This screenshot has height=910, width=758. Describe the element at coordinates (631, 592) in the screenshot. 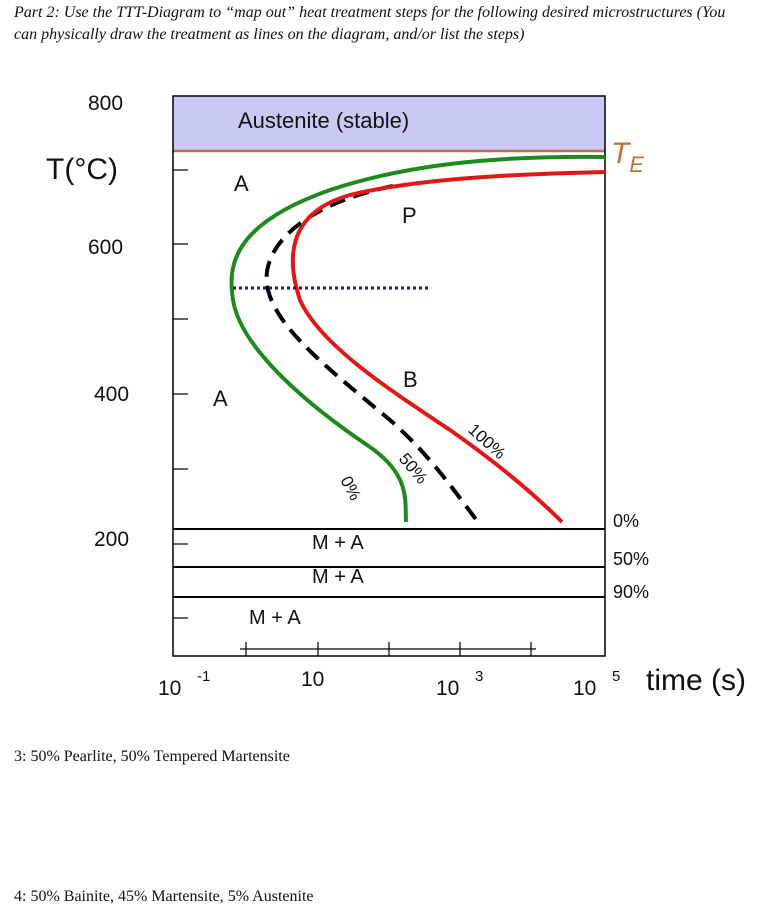

I see `m90-line-label: 90%` at that location.